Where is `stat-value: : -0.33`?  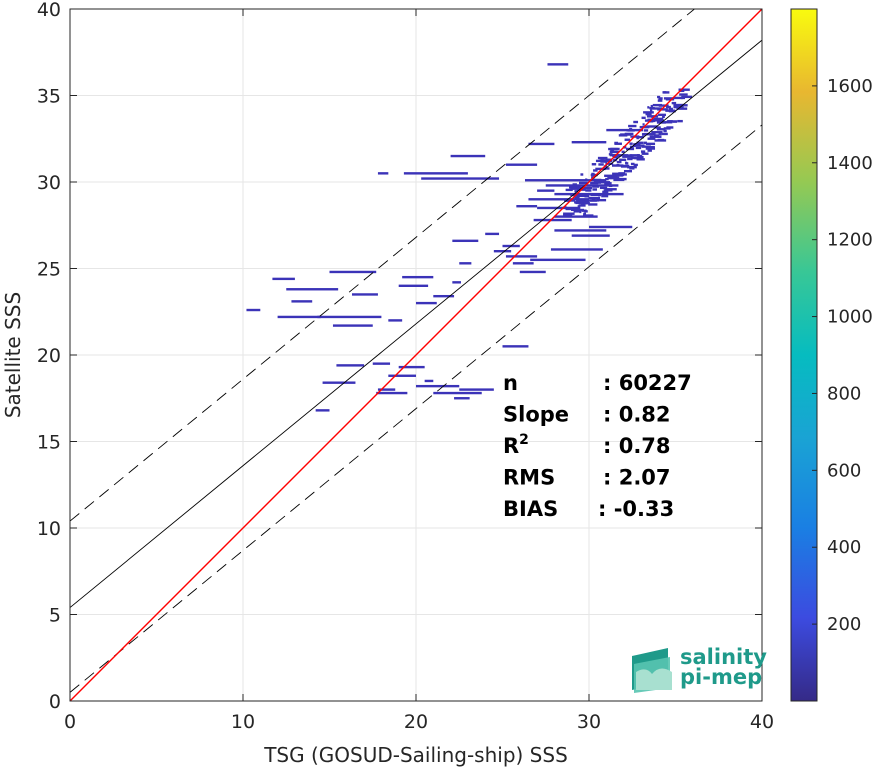
stat-value: : -0.33 is located at coordinates (636, 509).